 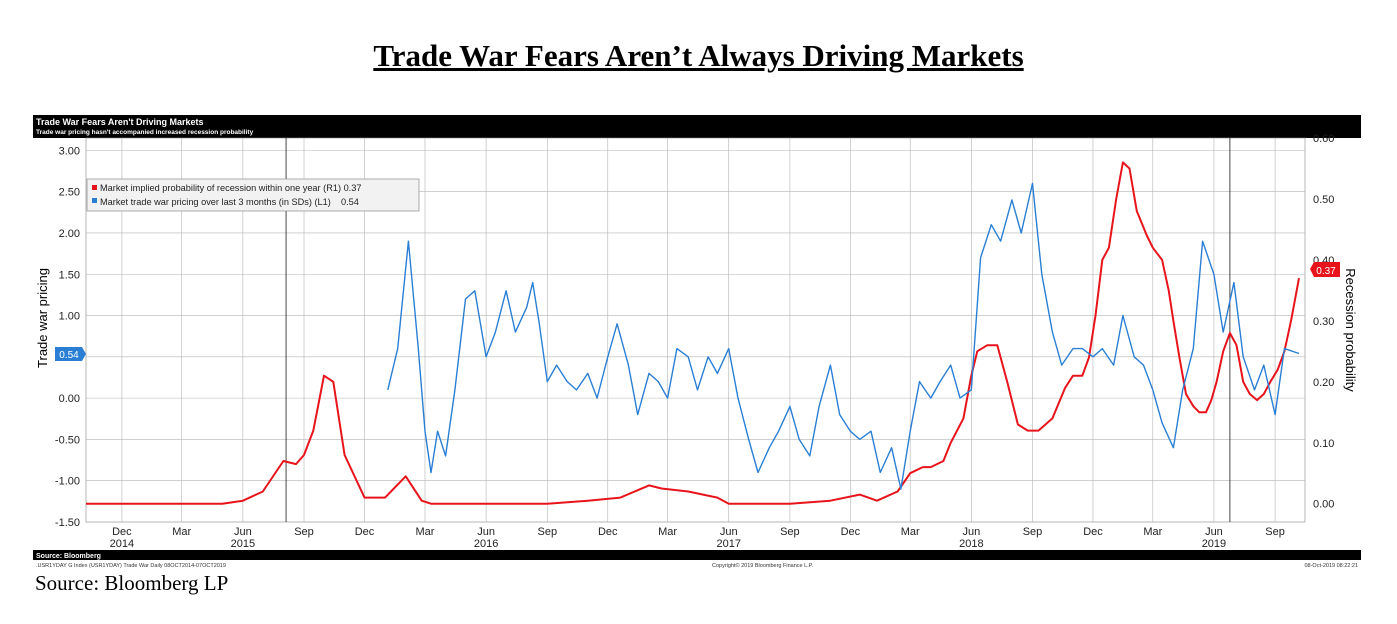 I want to click on y-tick-left: 2.50, so click(x=69, y=193).